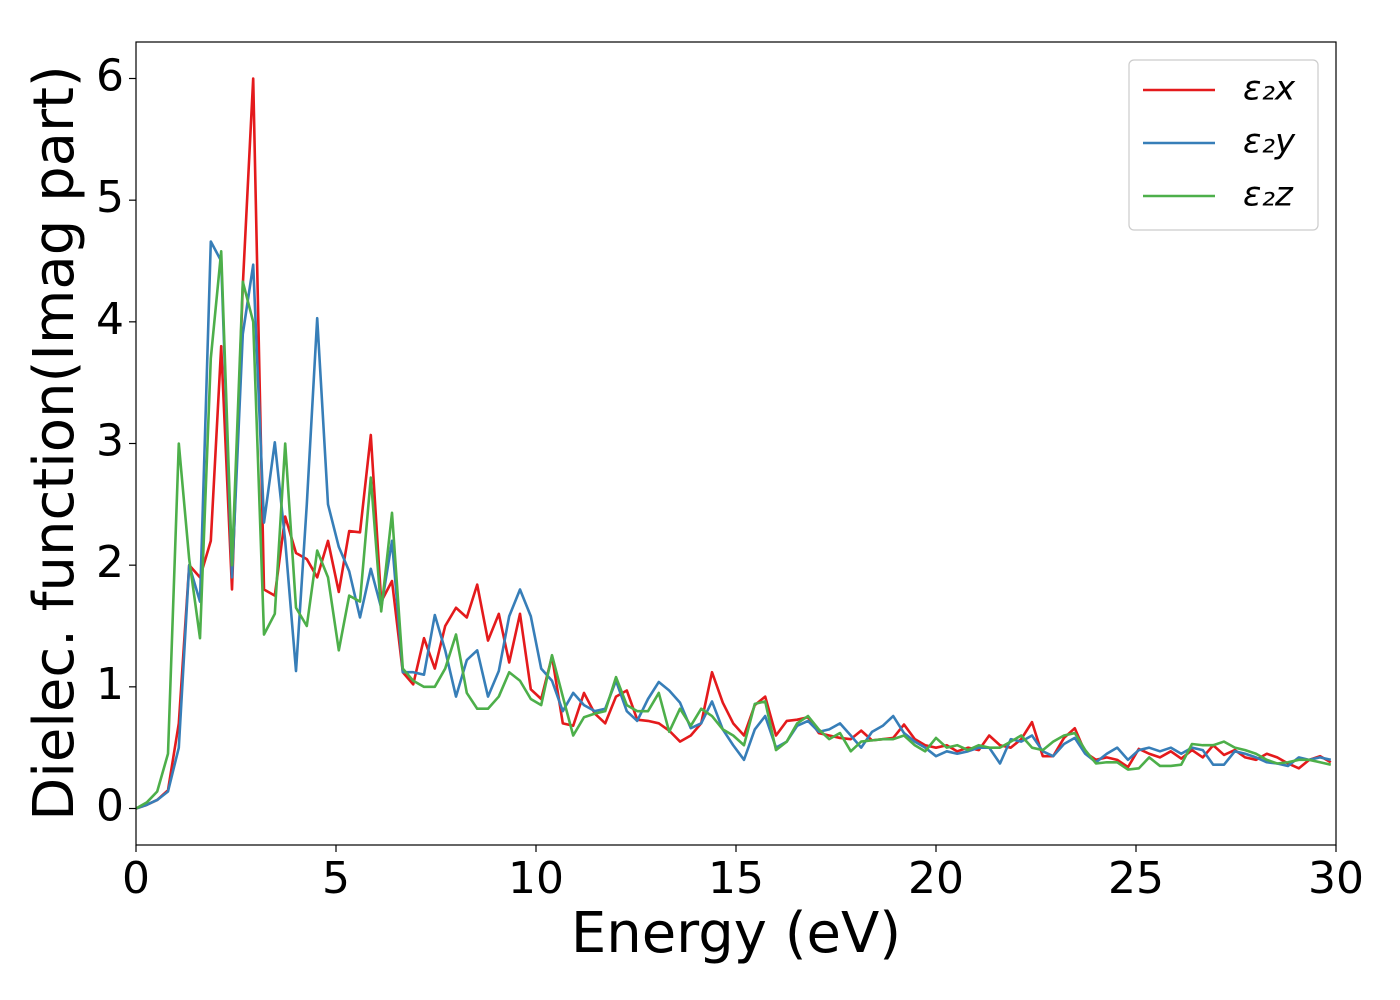 The height and width of the screenshot is (1000, 1400). I want to click on x-tick-label: 30, so click(1336, 878).